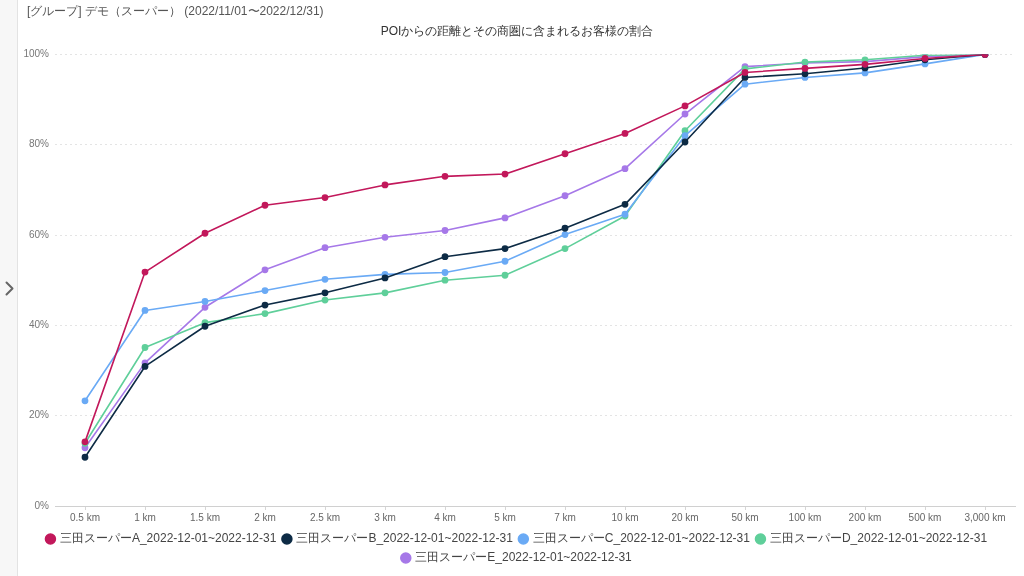 This screenshot has width=1024, height=576. What do you see at coordinates (878, 538) in the screenshot?
I see `legend-label: 三田スーパーD_2022-12-01~2022-12-31` at bounding box center [878, 538].